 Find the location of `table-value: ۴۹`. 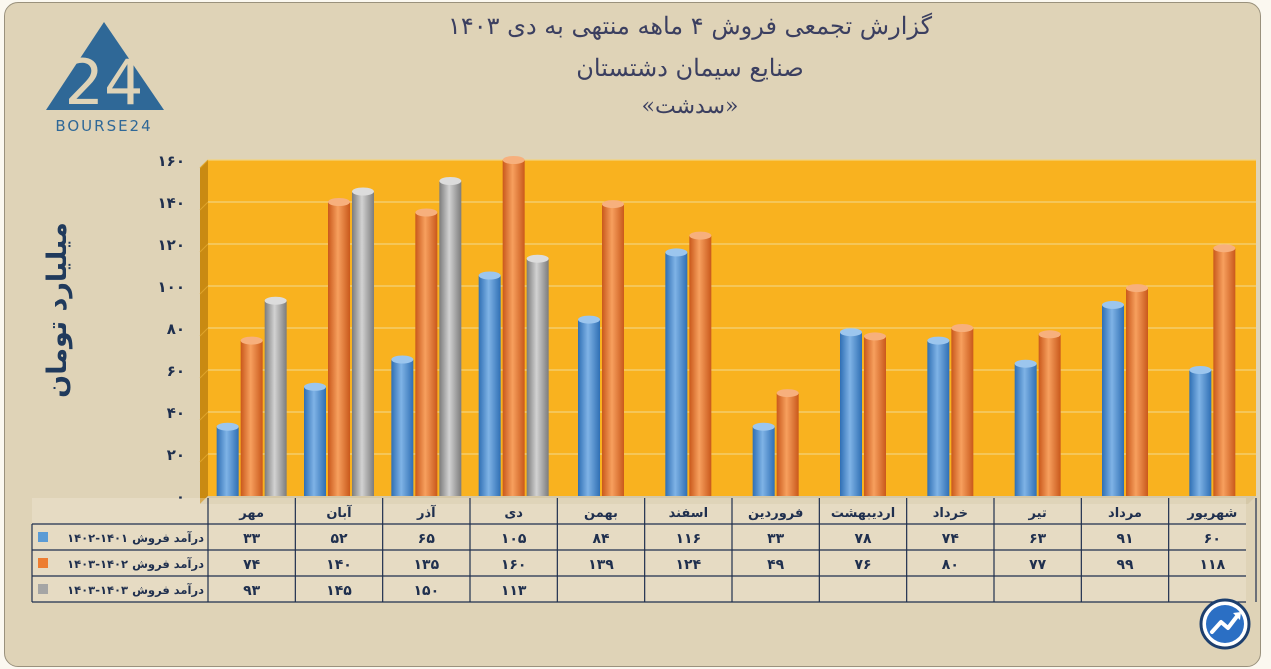

table-value: ۴۹ is located at coordinates (776, 565).